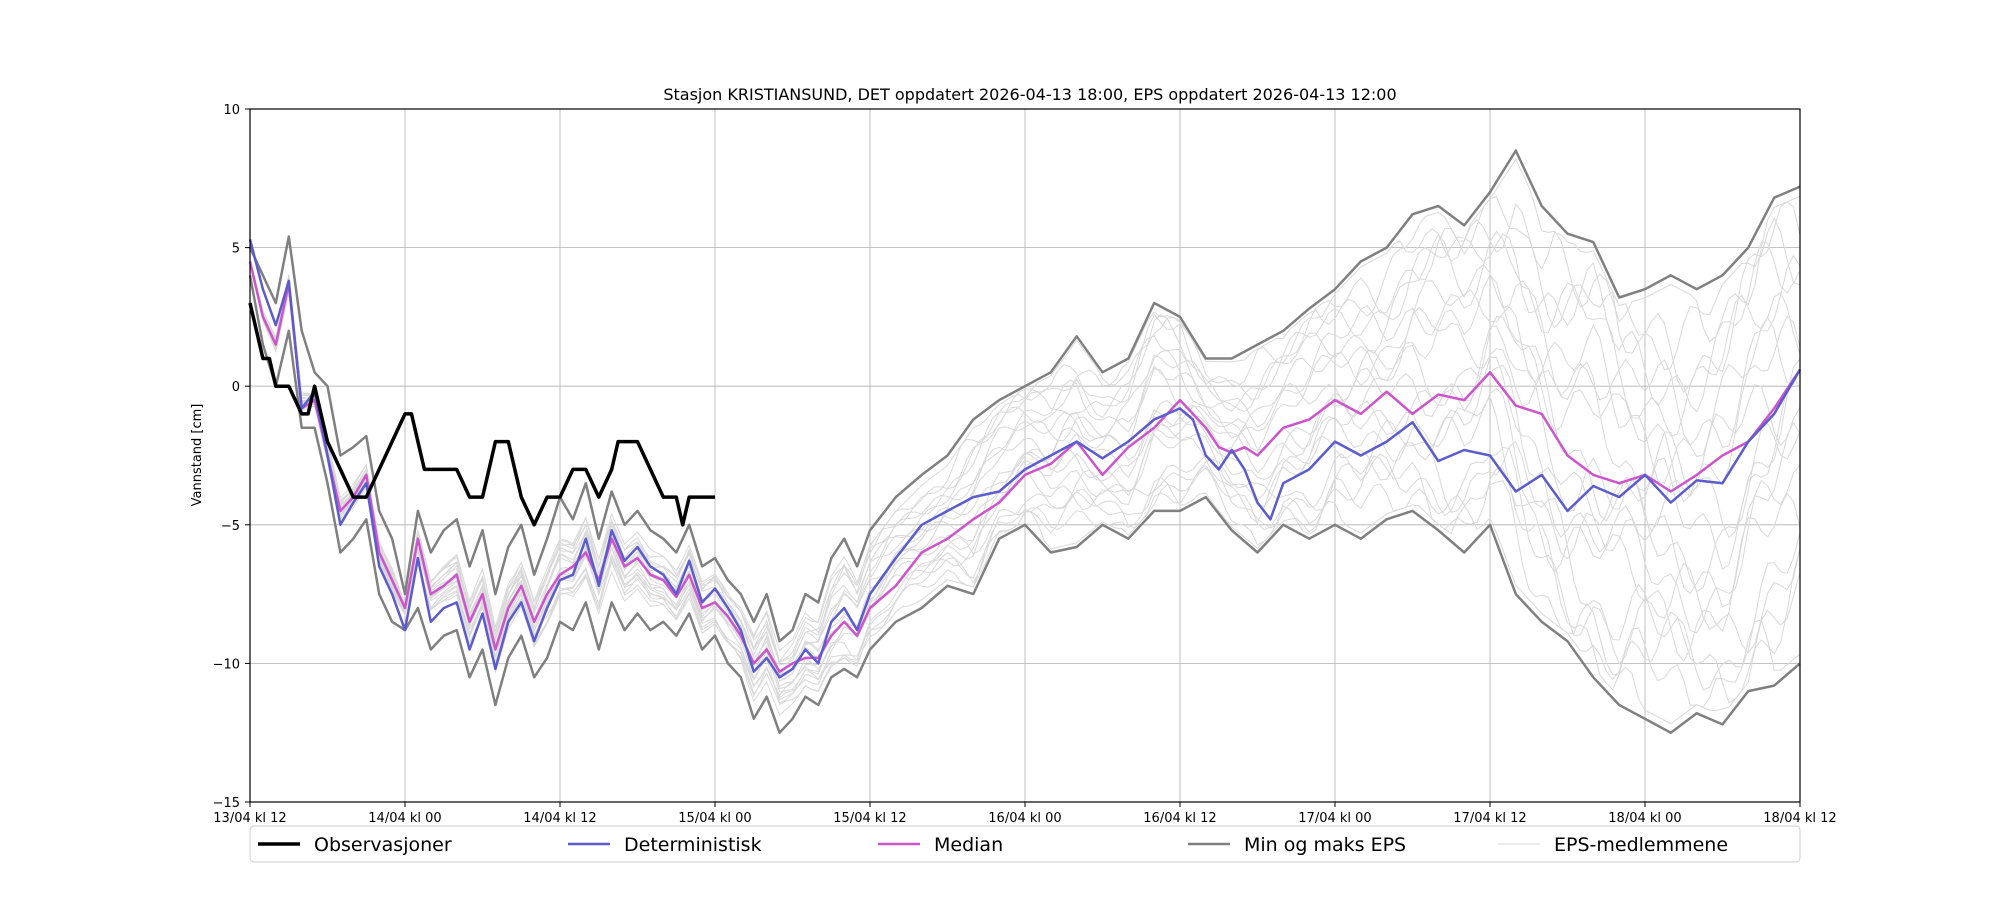 The width and height of the screenshot is (2000, 900). I want to click on y-axis: 10 5 0 −5 −10 −15, so click(231, 457).